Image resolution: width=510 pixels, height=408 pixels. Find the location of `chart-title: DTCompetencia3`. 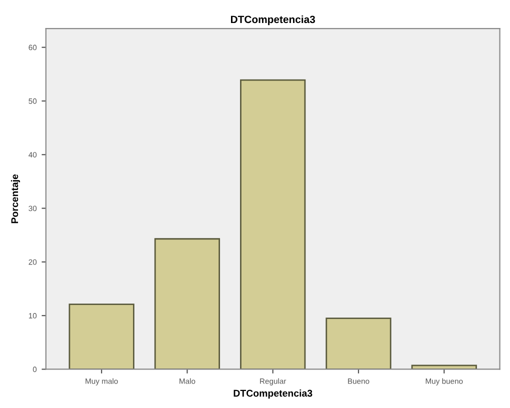

chart-title: DTCompetencia3 is located at coordinates (273, 20).